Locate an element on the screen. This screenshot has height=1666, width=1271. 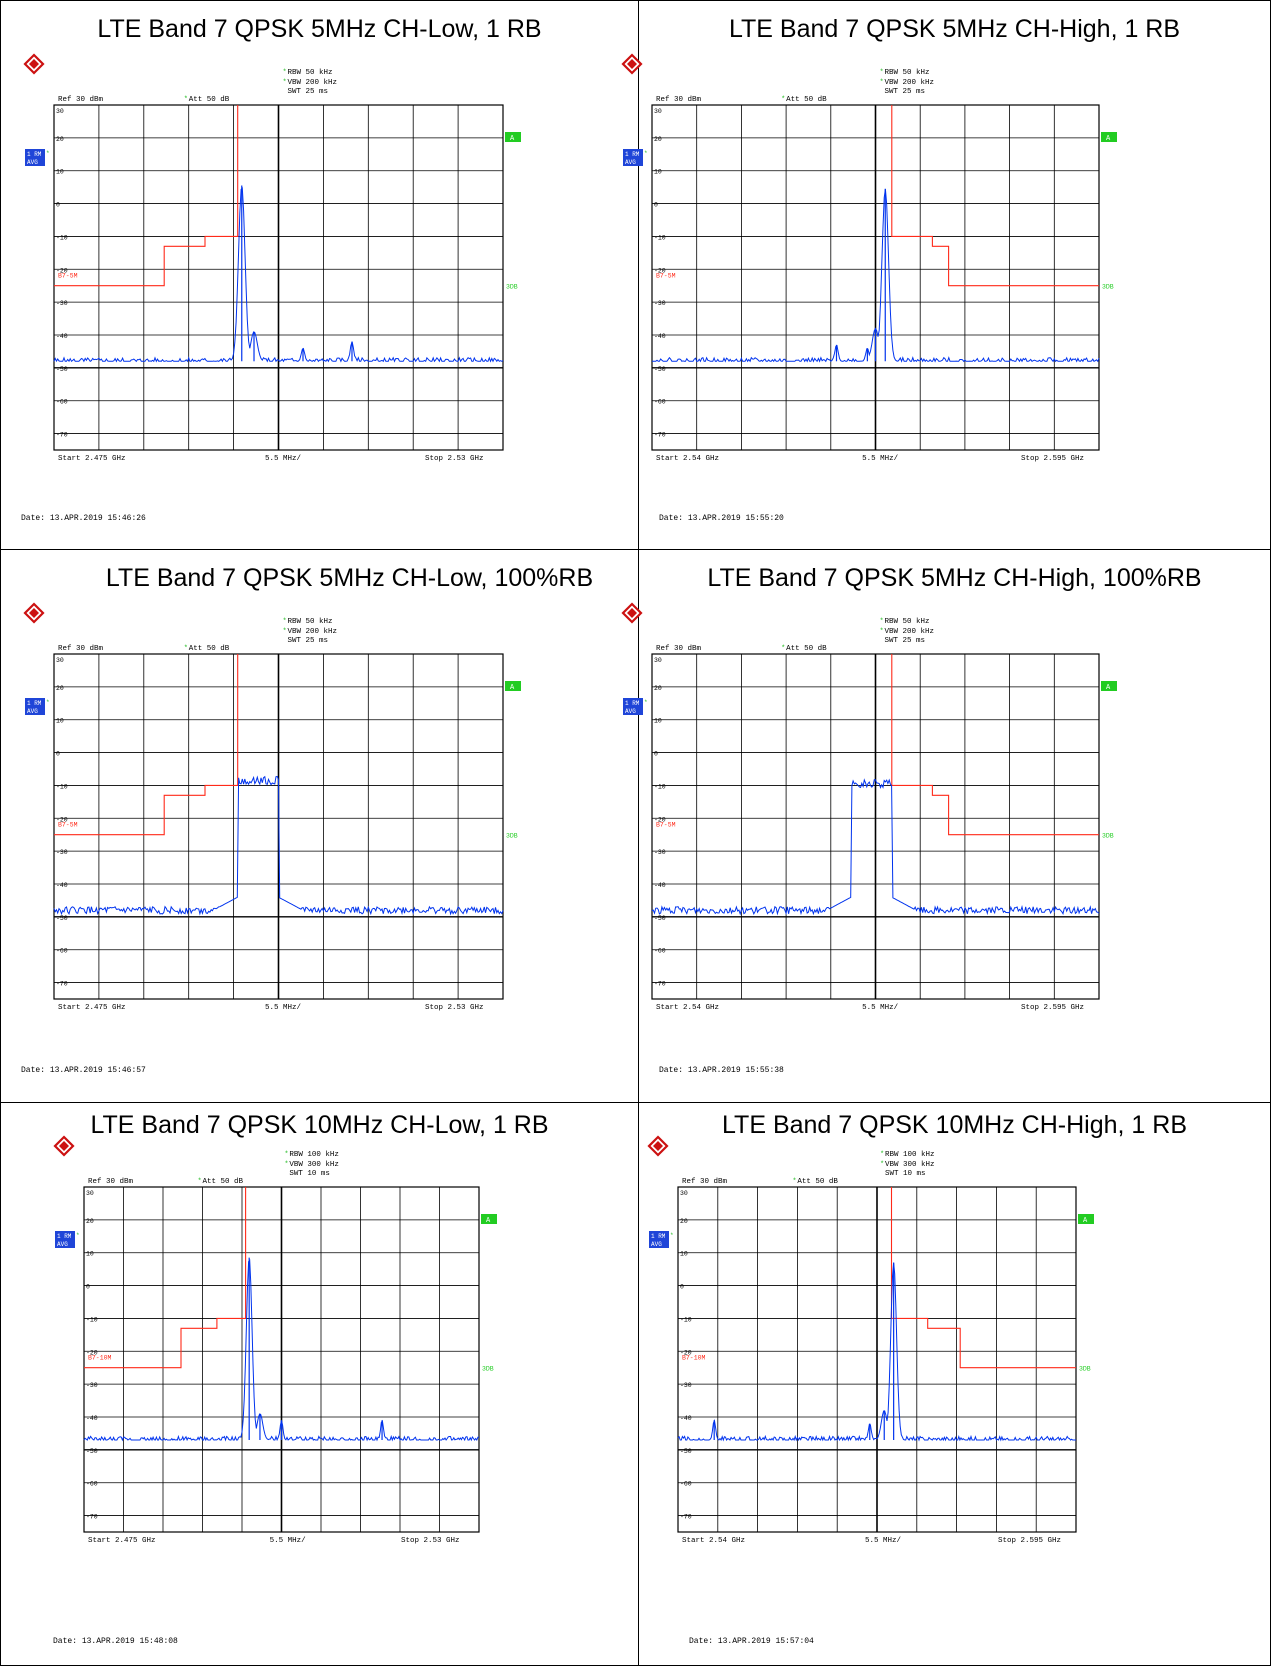
date-value: 13.APR.2019 15:46:57 is located at coordinates (97, 1070).